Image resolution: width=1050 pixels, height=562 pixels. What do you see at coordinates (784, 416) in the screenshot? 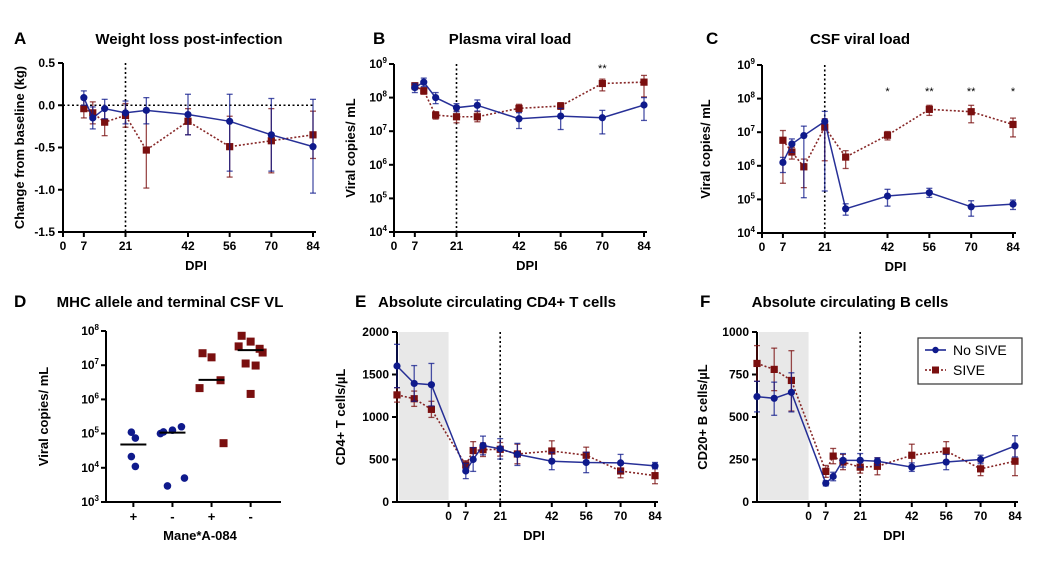
I see `pre-infection-shaded-region` at bounding box center [784, 416].